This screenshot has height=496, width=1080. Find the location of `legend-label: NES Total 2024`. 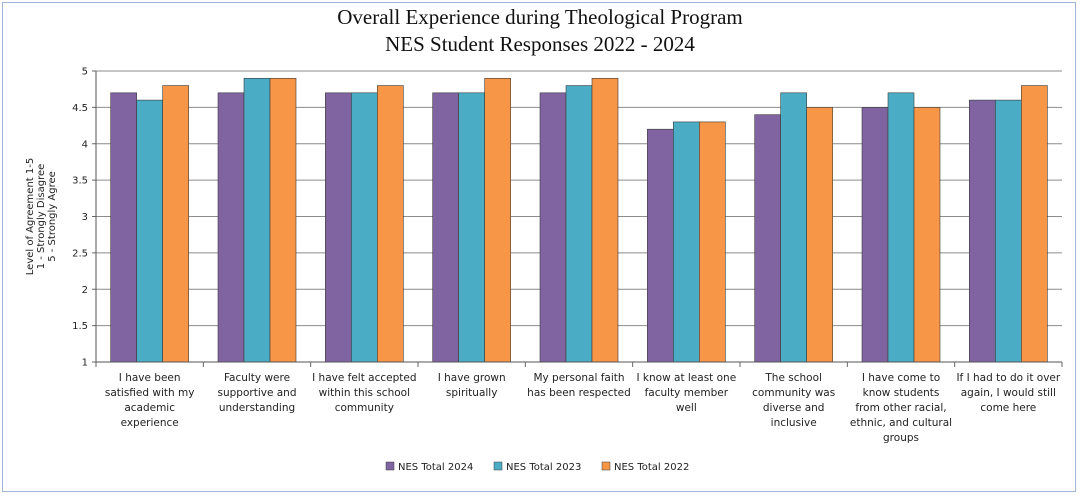

legend-label: NES Total 2024 is located at coordinates (435, 467).